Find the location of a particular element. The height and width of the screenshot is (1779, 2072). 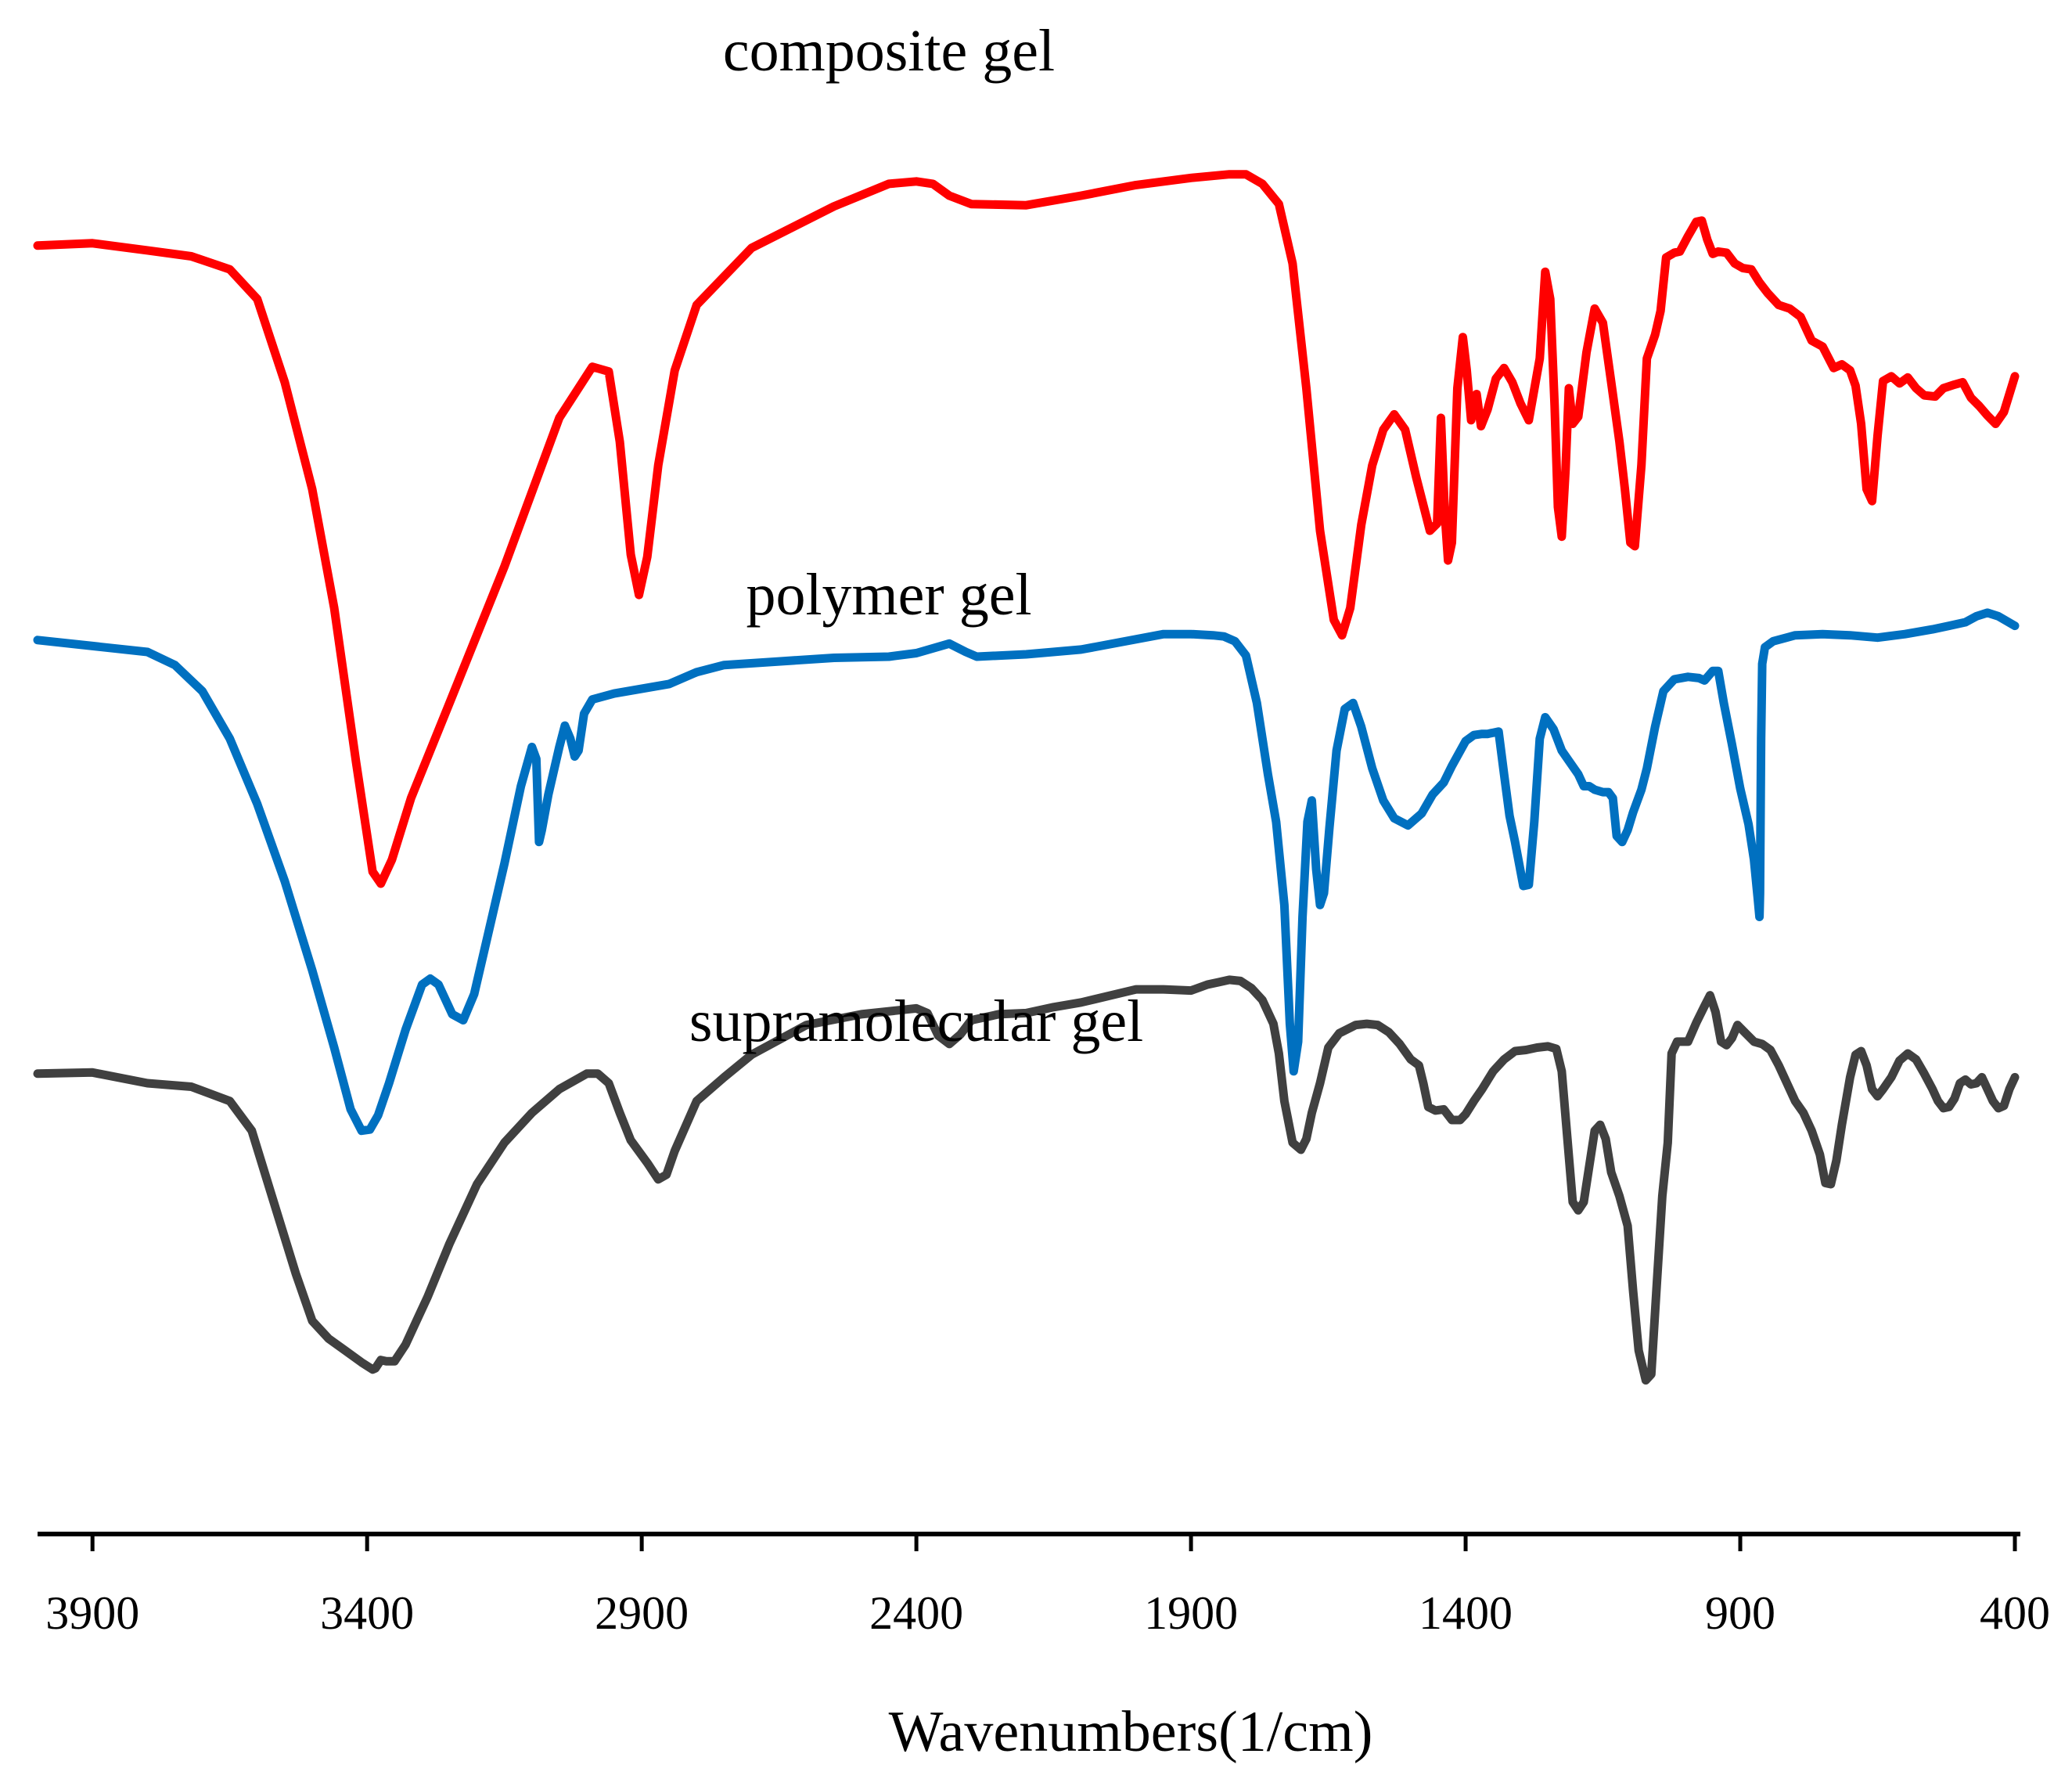

x-tick-label: 900 is located at coordinates (1740, 1613).